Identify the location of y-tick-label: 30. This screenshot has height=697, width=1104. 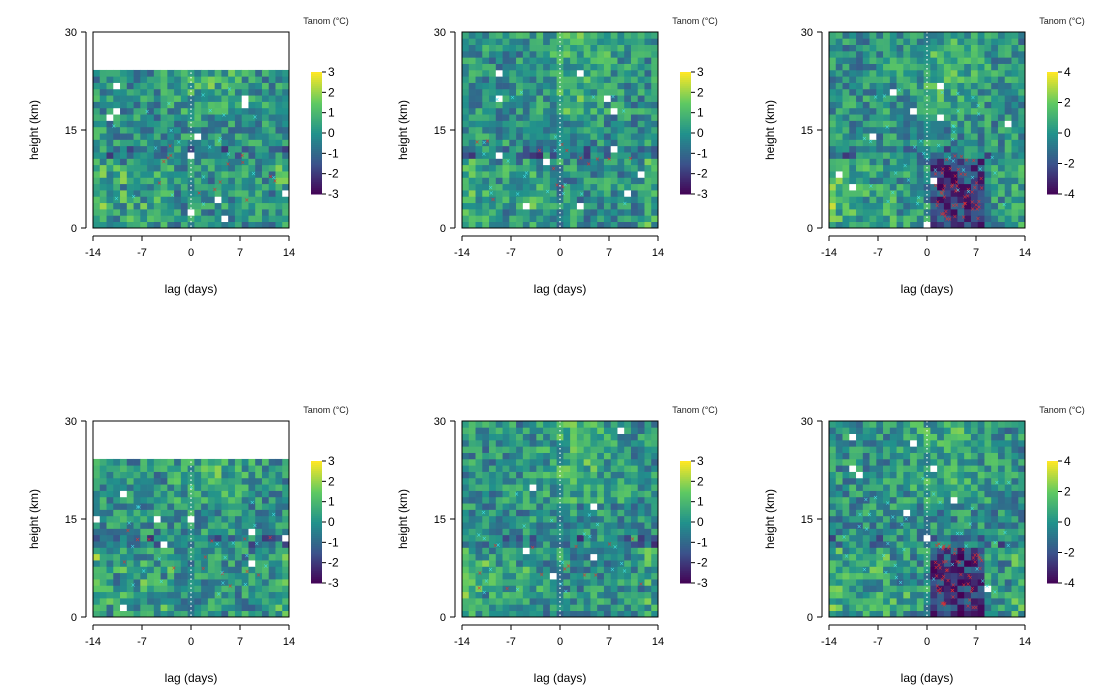
(440, 33).